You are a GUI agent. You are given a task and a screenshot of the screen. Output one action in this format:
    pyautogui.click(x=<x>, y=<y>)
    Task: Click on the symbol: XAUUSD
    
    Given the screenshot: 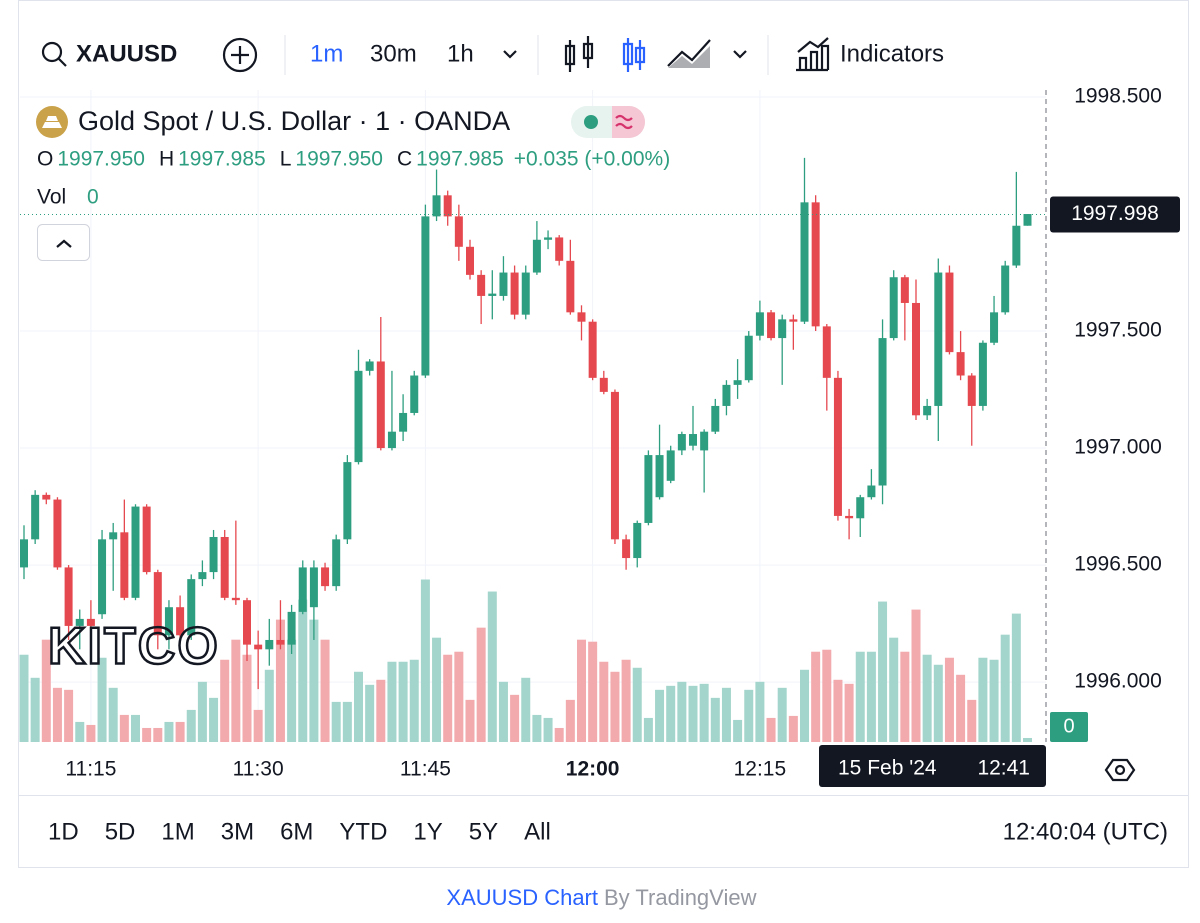 What is the action you would take?
    pyautogui.click(x=126, y=53)
    